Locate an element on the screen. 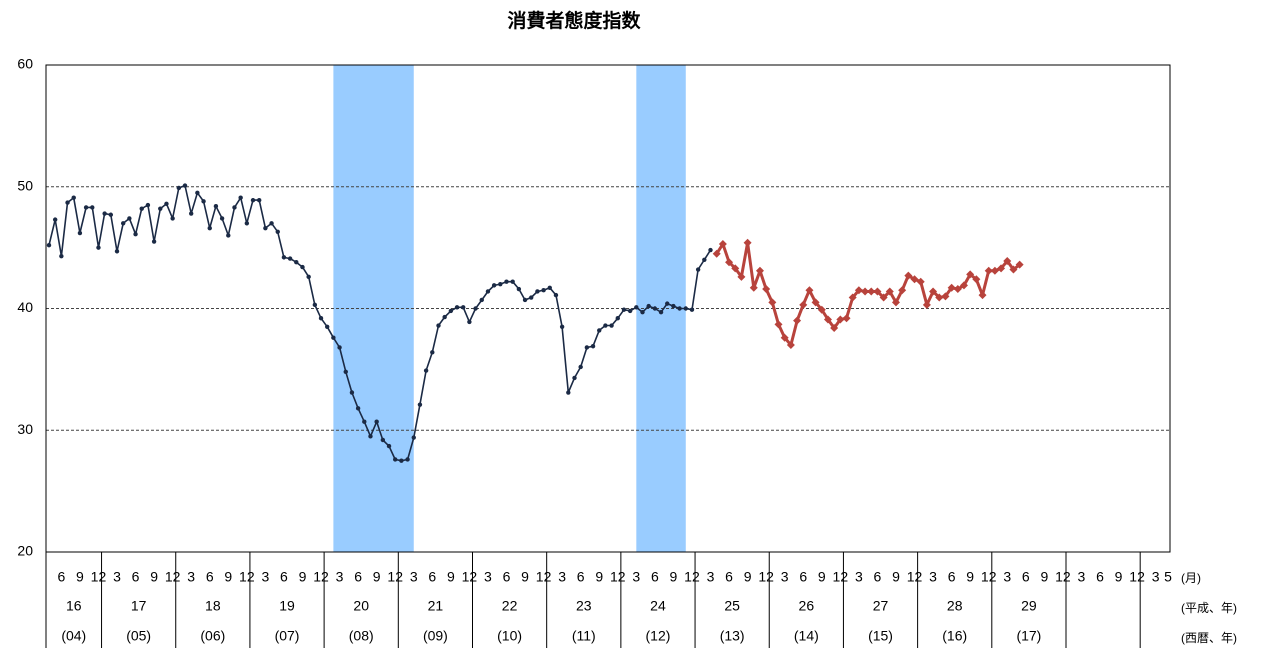  western-year-label: (05) is located at coordinates (138, 636).